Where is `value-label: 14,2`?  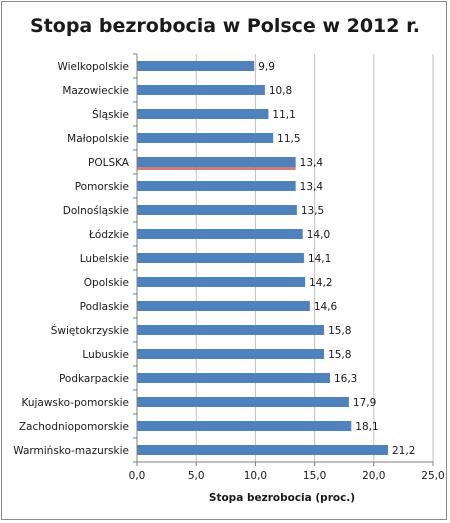 value-label: 14,2 is located at coordinates (320, 283).